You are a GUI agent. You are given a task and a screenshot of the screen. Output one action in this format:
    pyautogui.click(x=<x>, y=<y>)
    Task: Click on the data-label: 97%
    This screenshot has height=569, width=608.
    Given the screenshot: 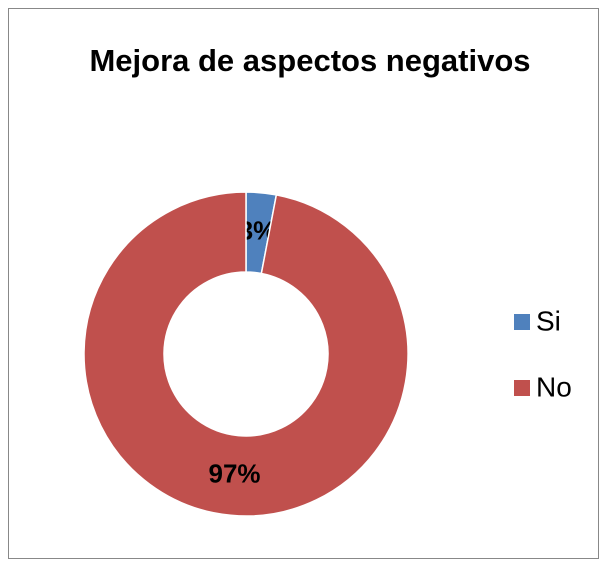 What is the action you would take?
    pyautogui.click(x=234, y=473)
    